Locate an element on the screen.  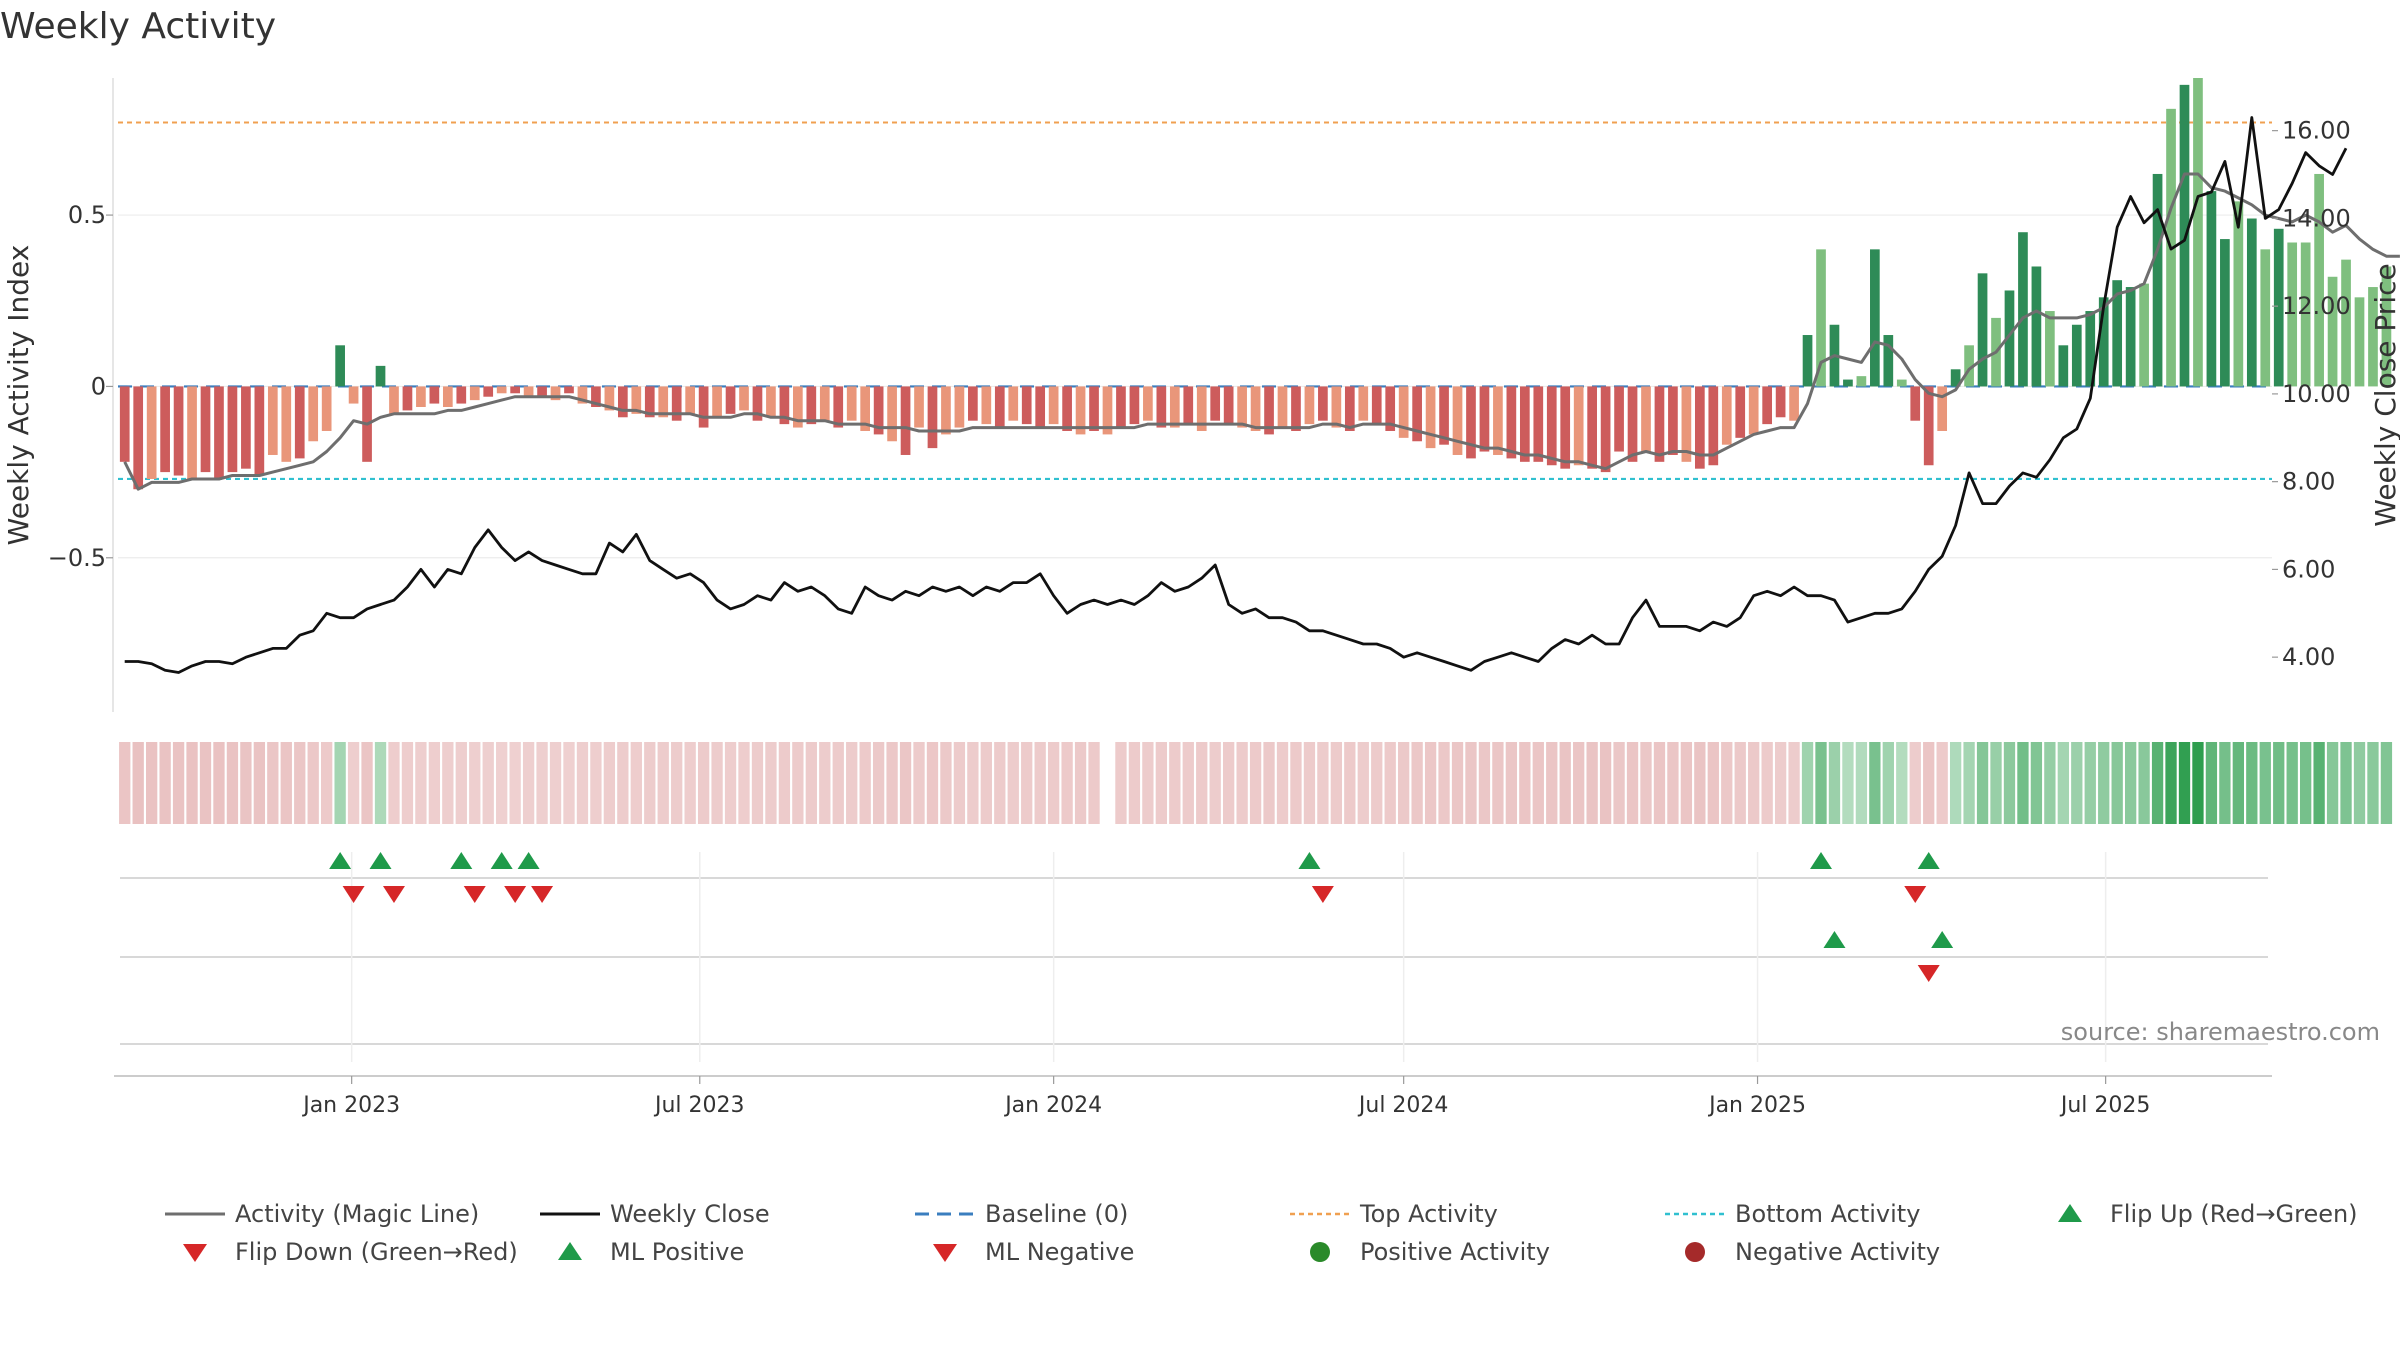
legend-item-ml-positive: ML Positive is located at coordinates (642, 1252).